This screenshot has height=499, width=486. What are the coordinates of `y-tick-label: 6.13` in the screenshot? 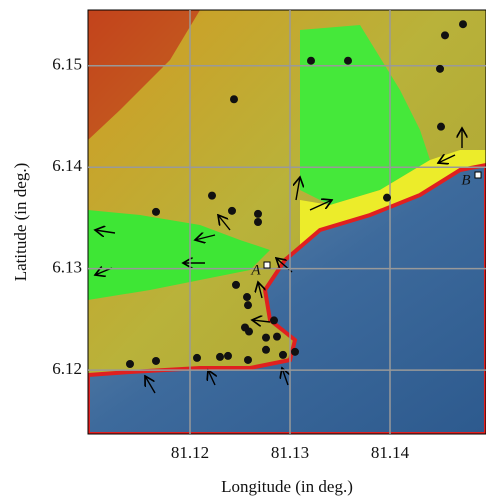 It's located at (67, 267).